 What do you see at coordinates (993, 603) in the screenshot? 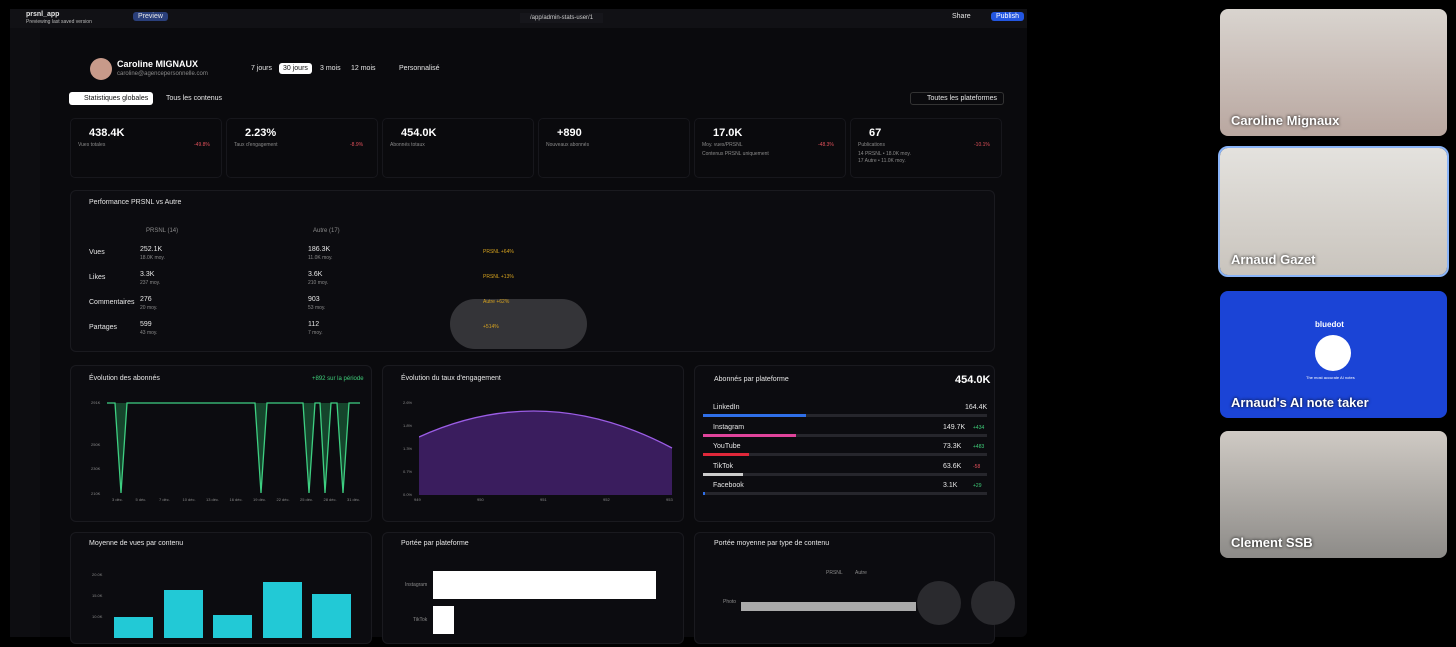
I see `fullscreen-button` at bounding box center [993, 603].